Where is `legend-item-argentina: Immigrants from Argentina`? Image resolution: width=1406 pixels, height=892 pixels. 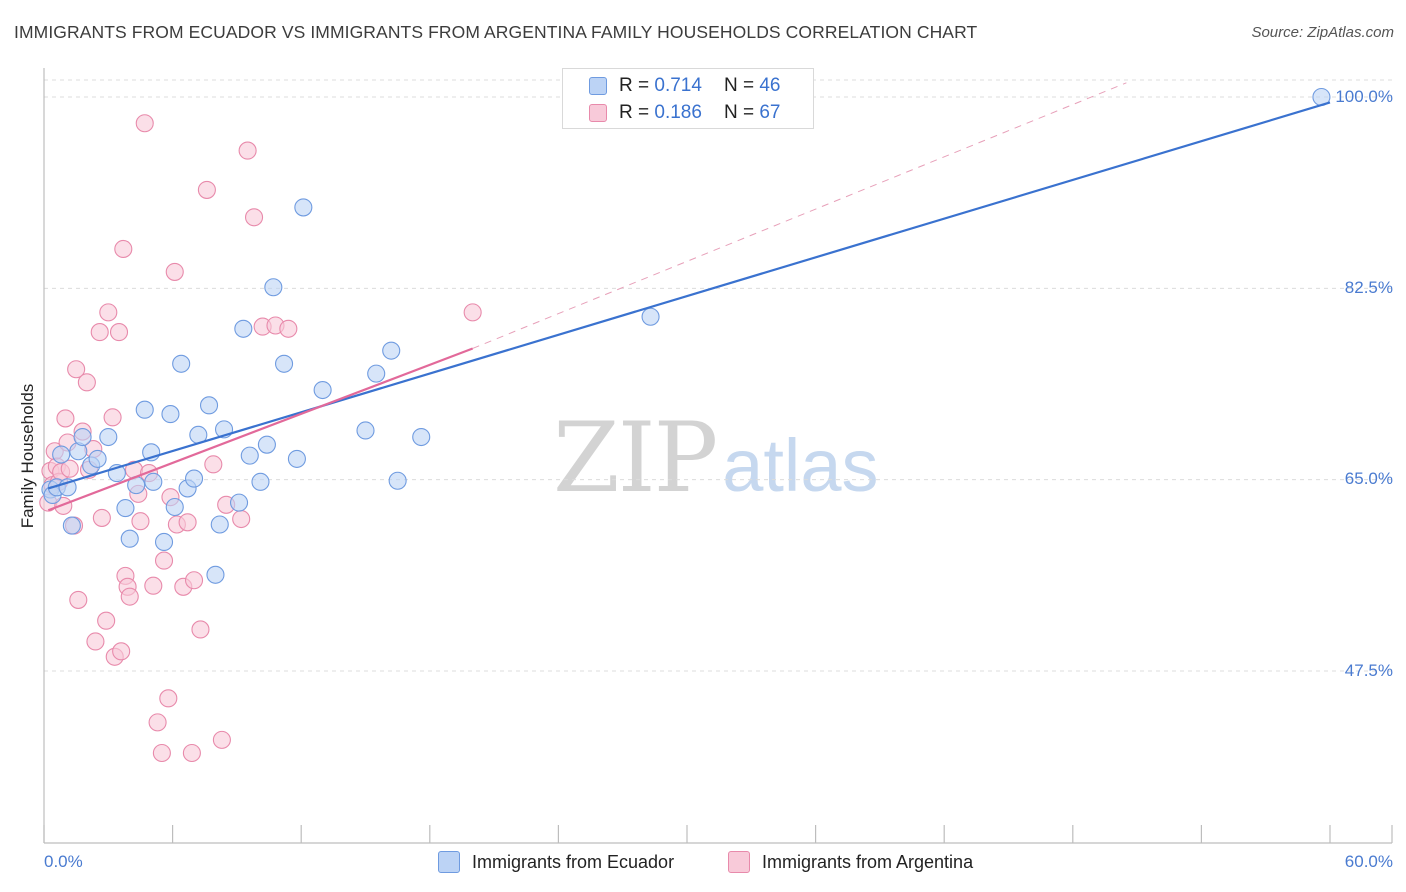
legend-item-argentina: Immigrants from Argentina is located at coordinates (850, 862).